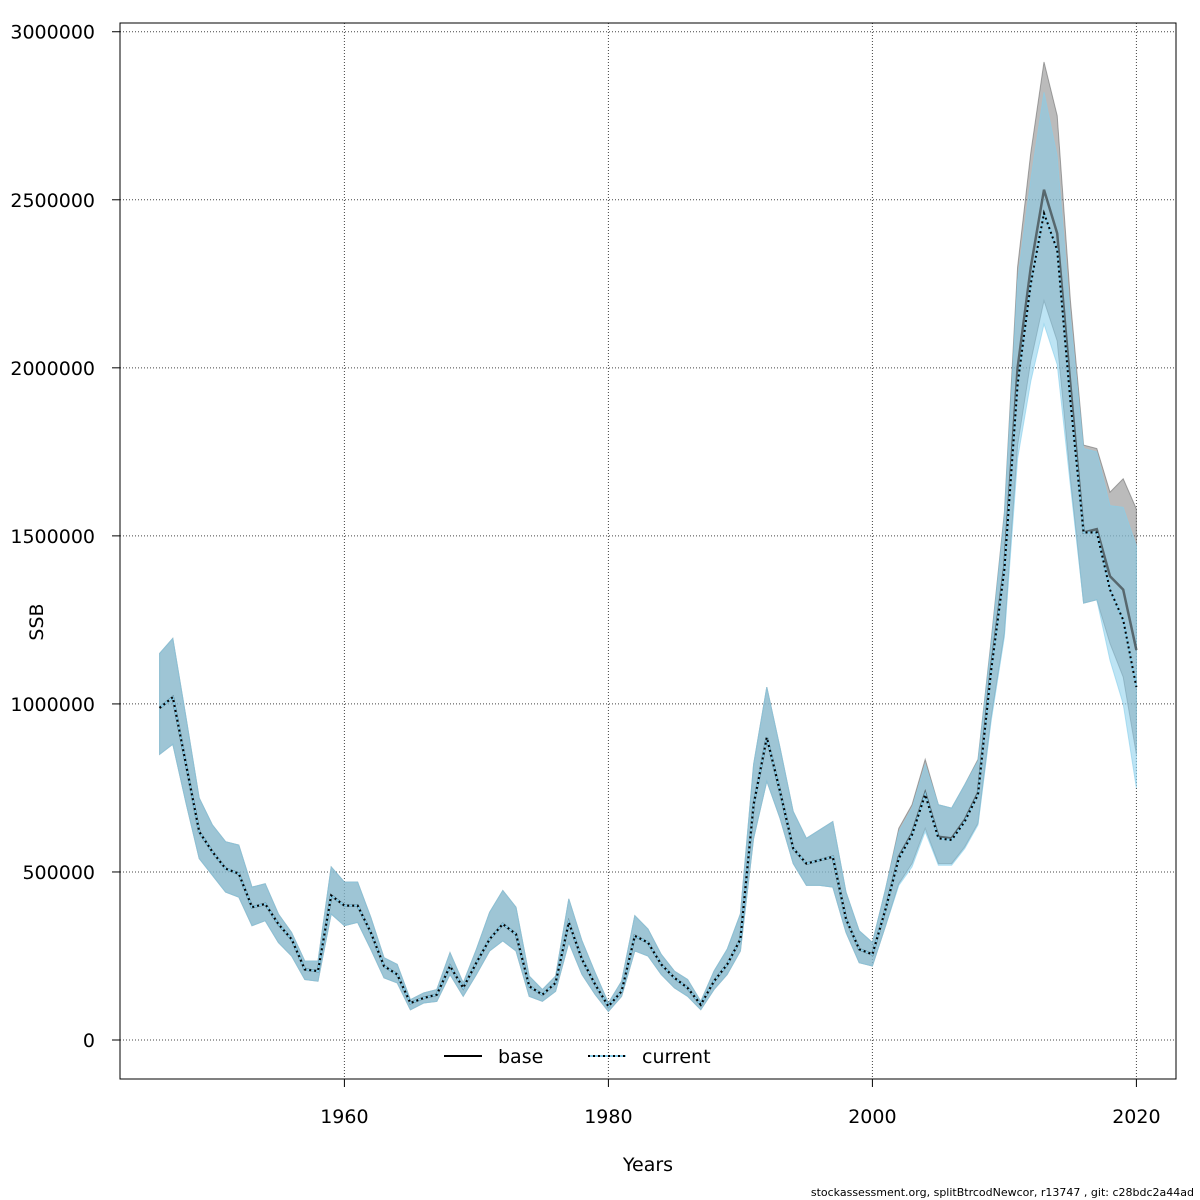 The width and height of the screenshot is (1200, 1200). What do you see at coordinates (647, 1165) in the screenshot?
I see `x-axis-label: Years` at bounding box center [647, 1165].